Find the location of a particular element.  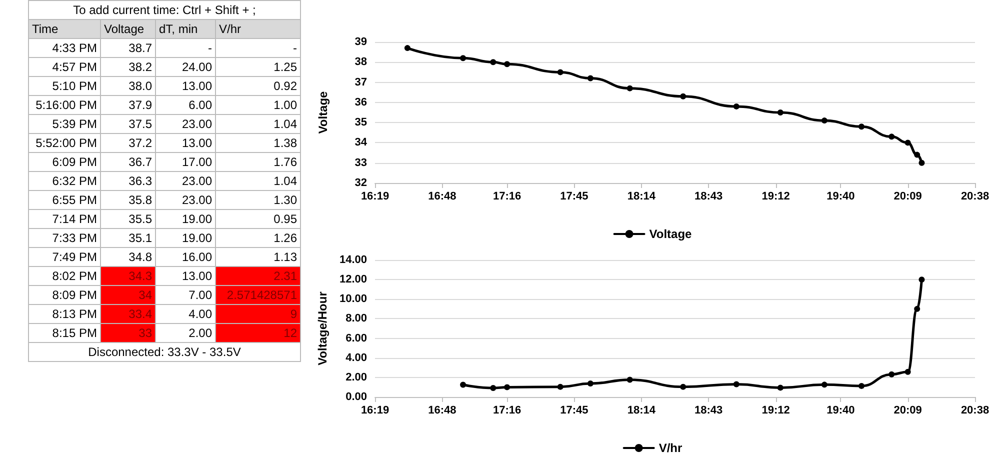

data-label: 9 is located at coordinates (258, 314).